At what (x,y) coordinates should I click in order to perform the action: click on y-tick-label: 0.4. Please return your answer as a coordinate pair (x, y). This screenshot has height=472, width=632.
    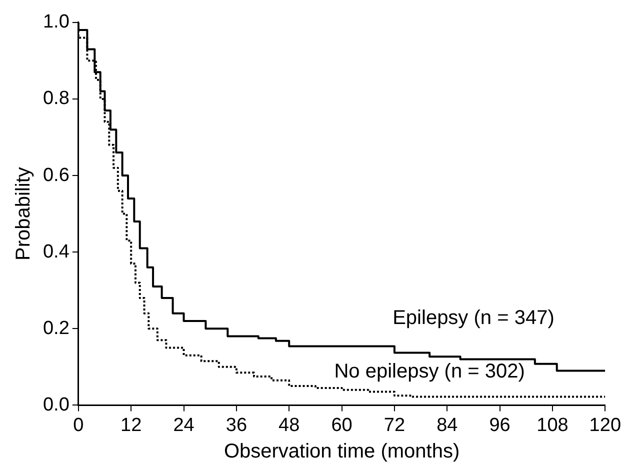
    Looking at the image, I should click on (56, 251).